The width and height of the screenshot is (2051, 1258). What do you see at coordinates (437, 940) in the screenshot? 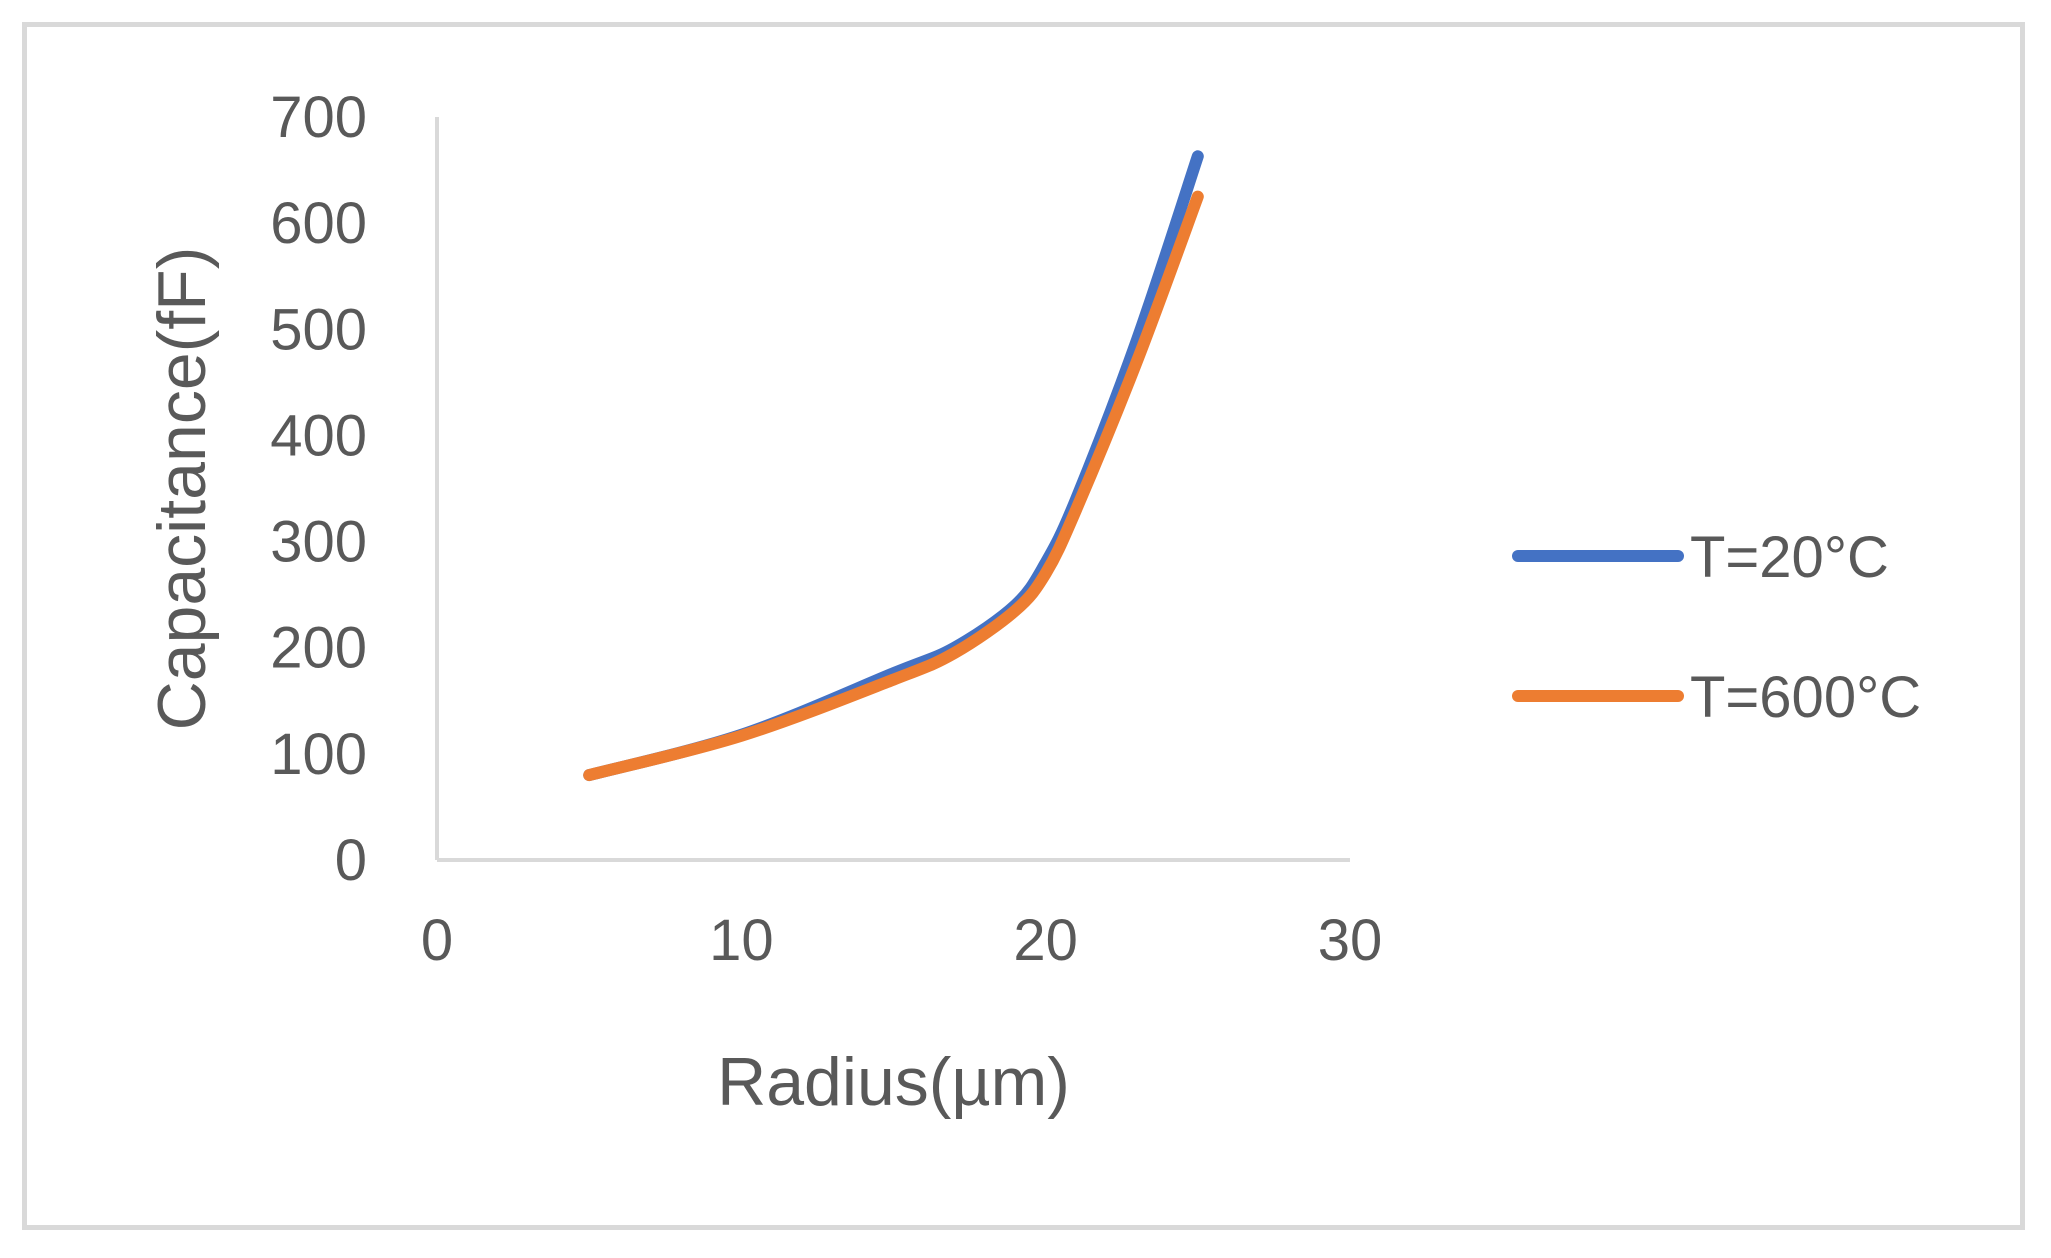
I see `x-tick-label: 0` at bounding box center [437, 940].